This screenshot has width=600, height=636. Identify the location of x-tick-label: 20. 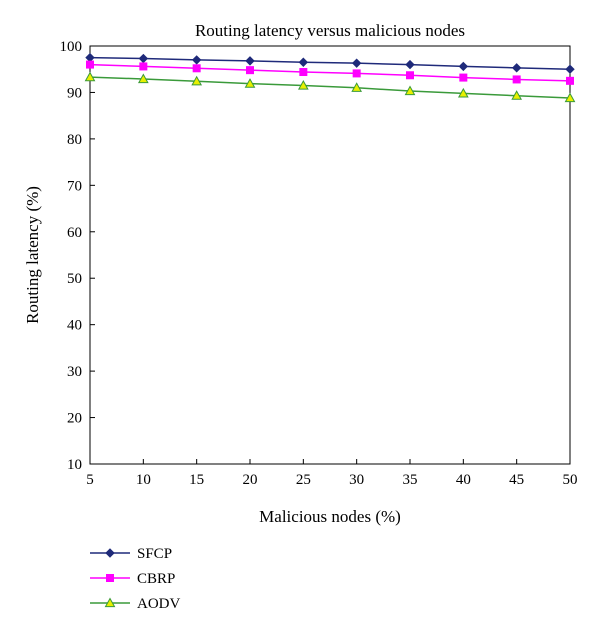
(250, 480).